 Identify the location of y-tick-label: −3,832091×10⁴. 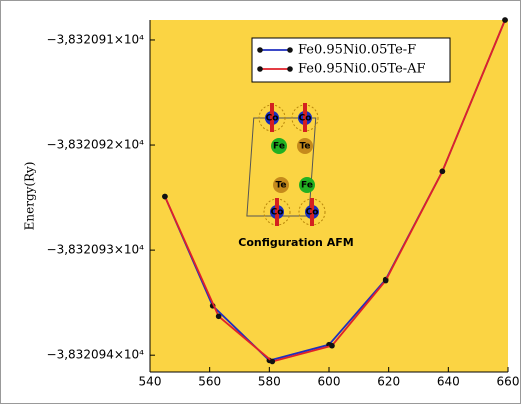
(96, 39).